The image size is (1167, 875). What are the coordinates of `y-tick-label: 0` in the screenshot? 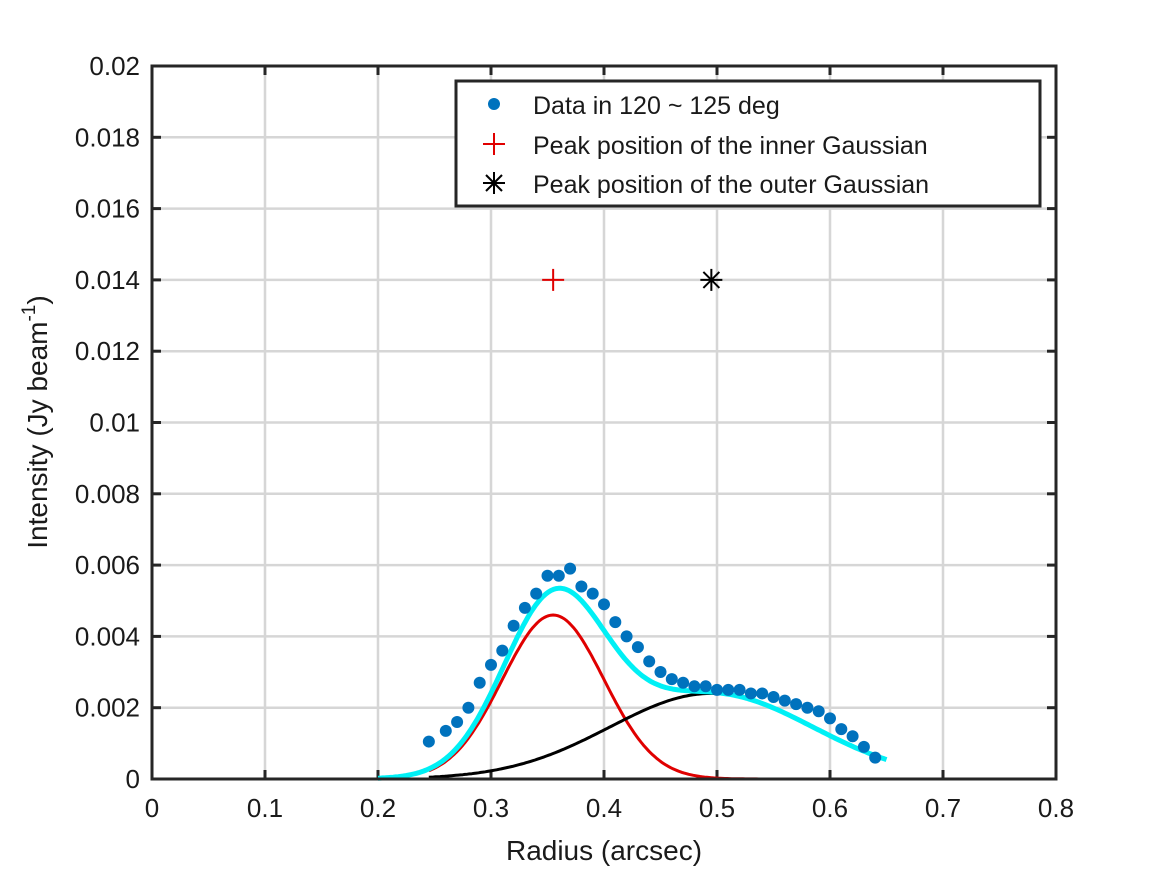 It's located at (133, 779).